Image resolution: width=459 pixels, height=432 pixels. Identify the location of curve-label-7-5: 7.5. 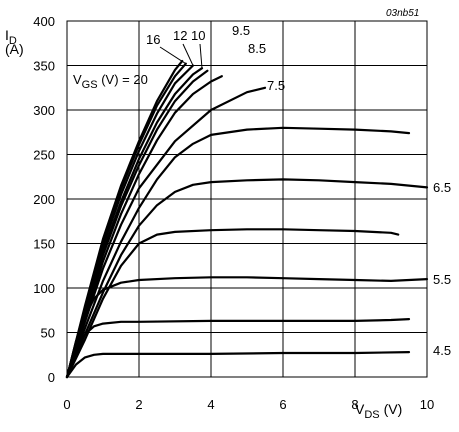
(276, 85).